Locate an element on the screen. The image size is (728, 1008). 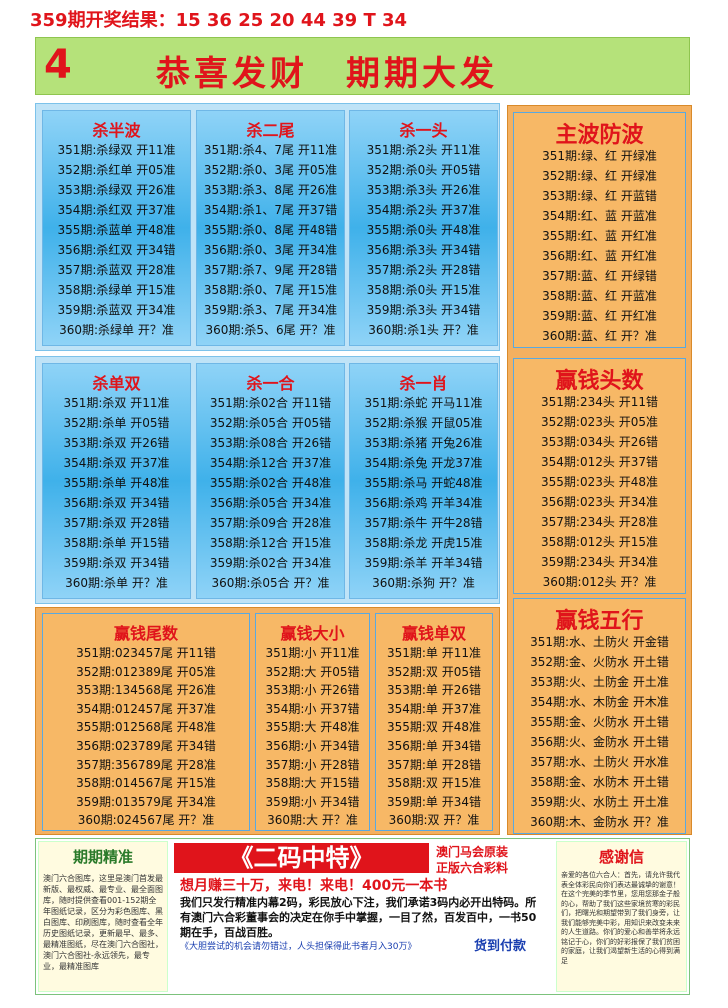
panel-row: 354期:杀12合 开37准 is located at coordinates (270, 463).